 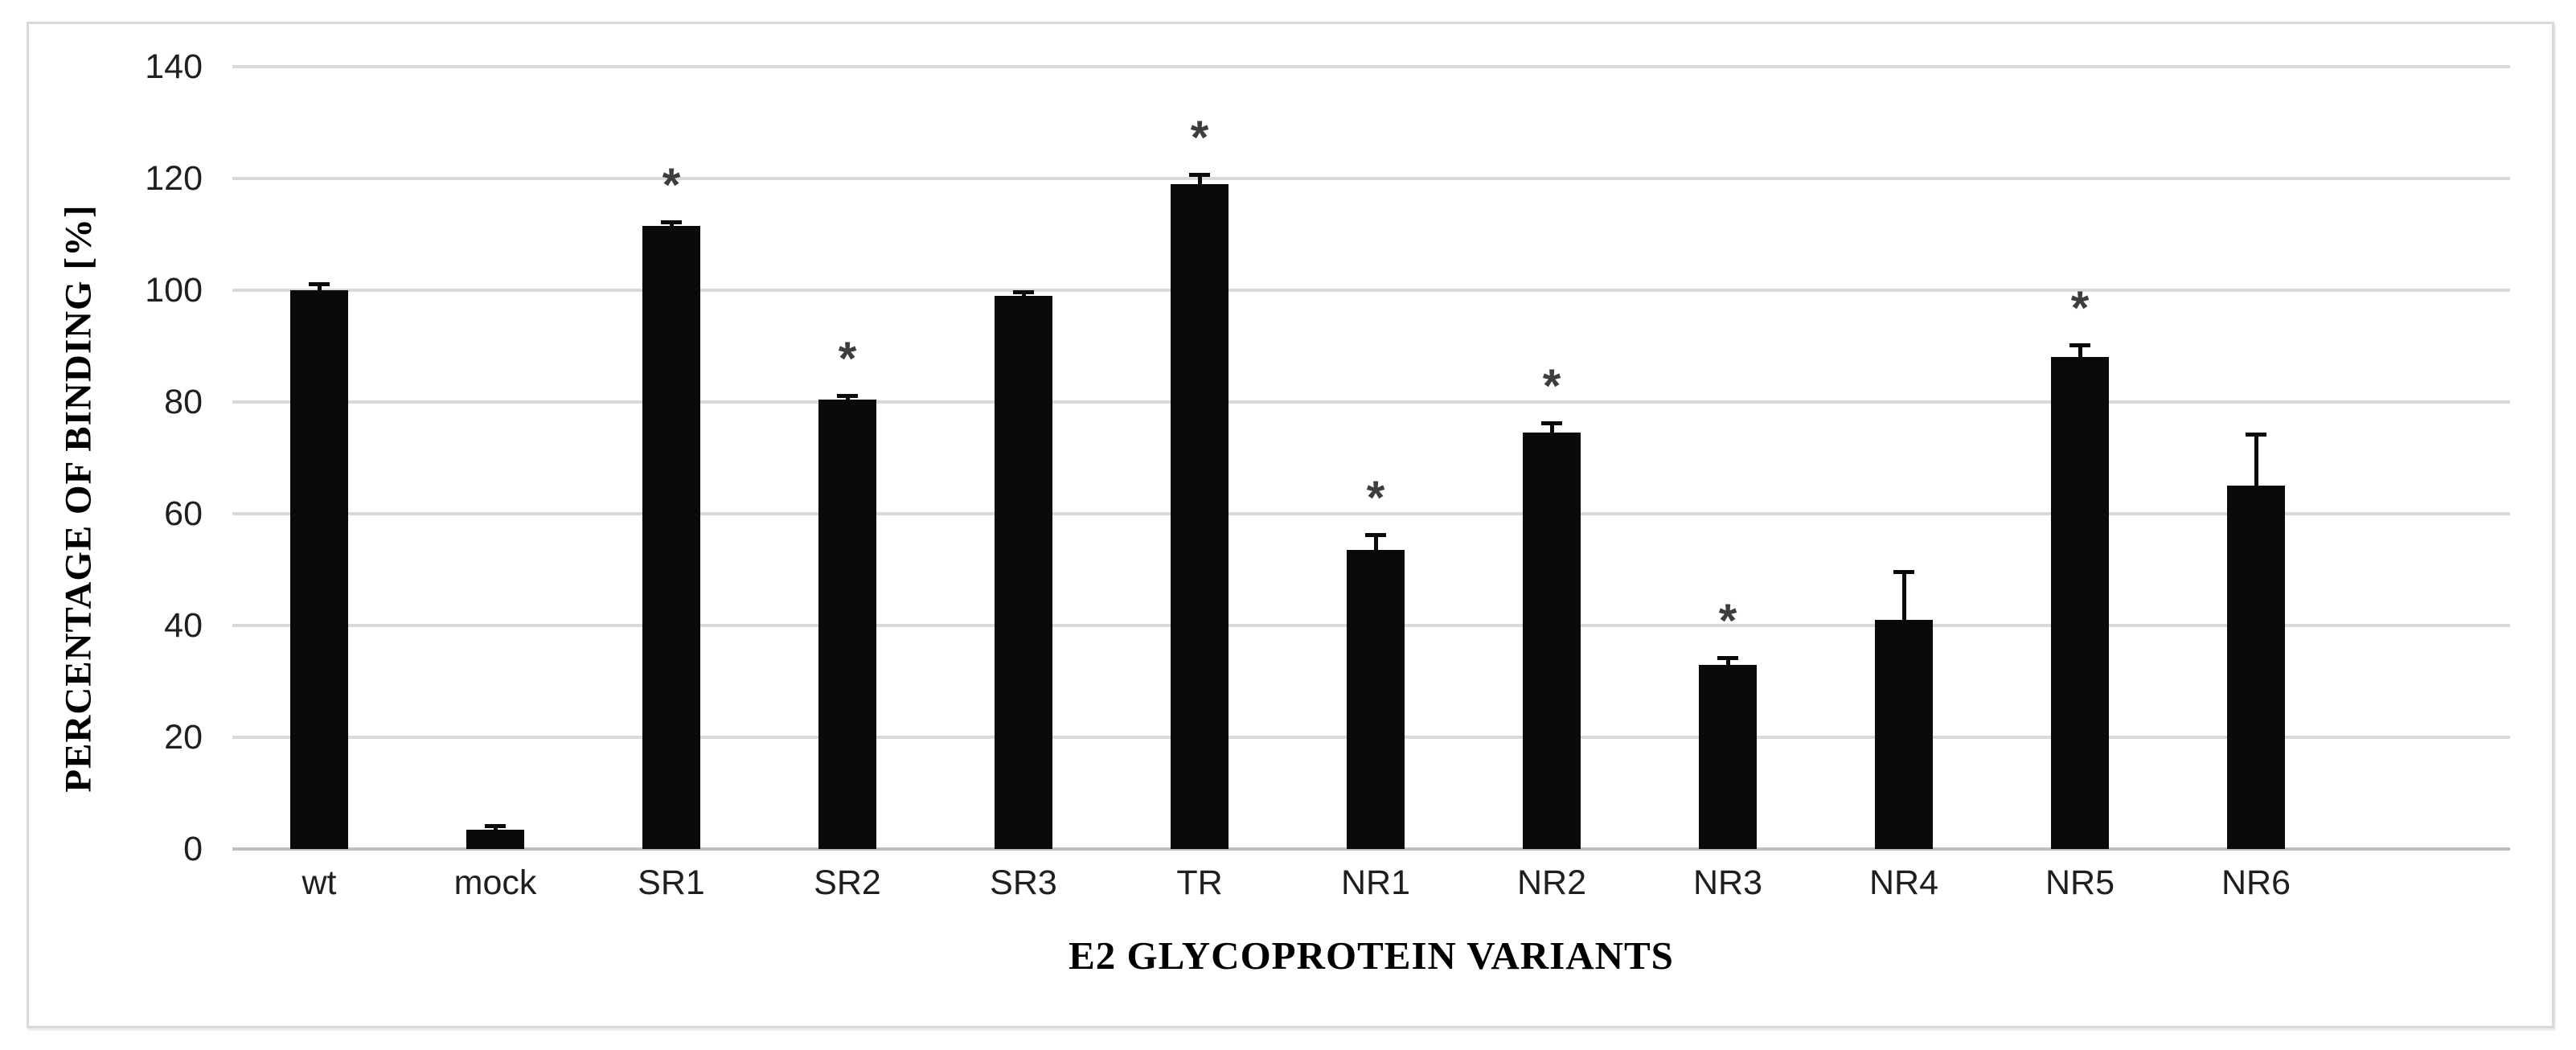 What do you see at coordinates (319, 569) in the screenshot?
I see `bar-wt` at bounding box center [319, 569].